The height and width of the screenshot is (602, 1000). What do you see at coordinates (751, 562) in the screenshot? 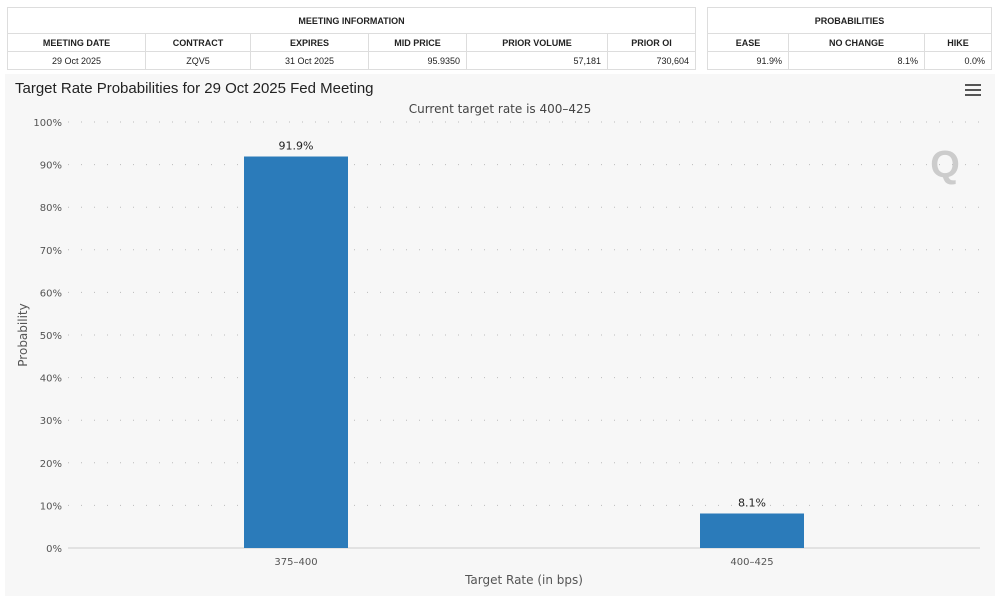
I see `x-tick-label: 400–425` at bounding box center [751, 562].